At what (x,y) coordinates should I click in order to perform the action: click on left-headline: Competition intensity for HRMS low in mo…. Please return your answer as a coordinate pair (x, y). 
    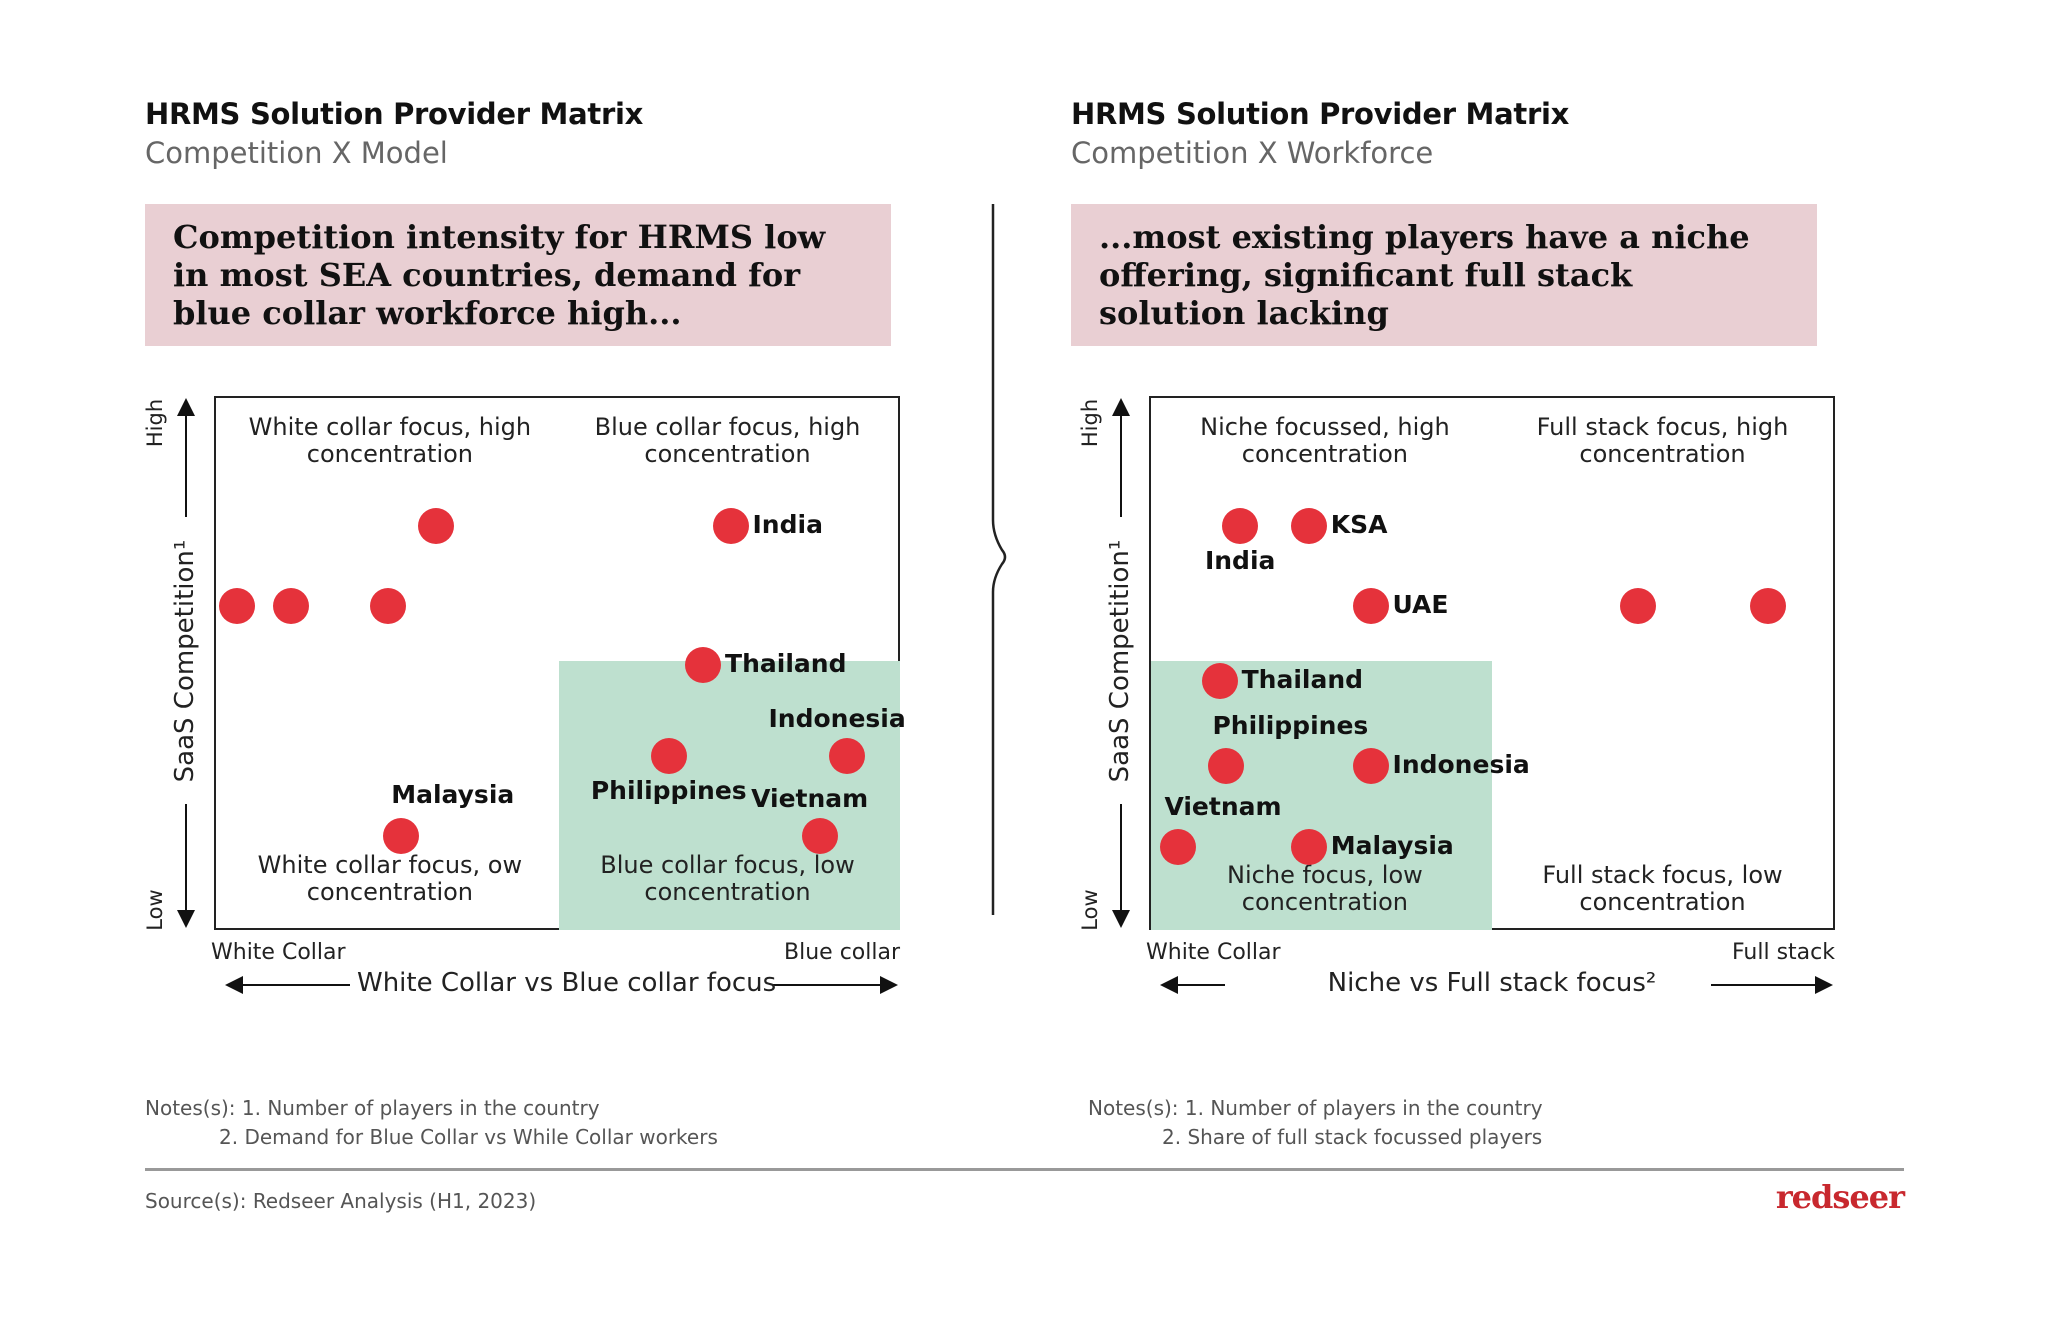
    Looking at the image, I should click on (518, 275).